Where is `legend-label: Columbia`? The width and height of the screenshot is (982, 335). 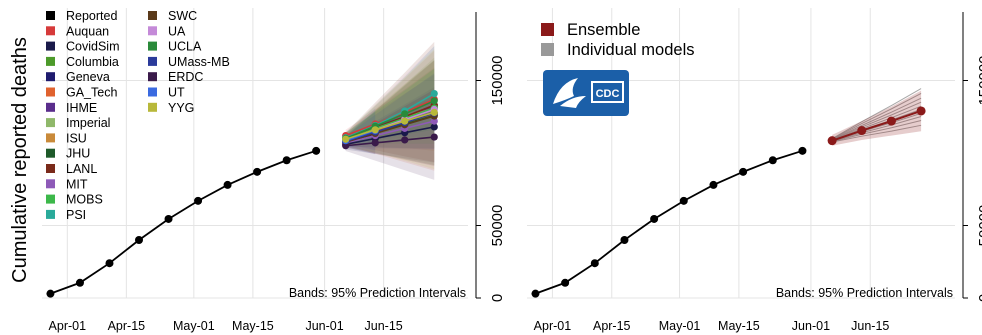 legend-label: Columbia is located at coordinates (92, 62).